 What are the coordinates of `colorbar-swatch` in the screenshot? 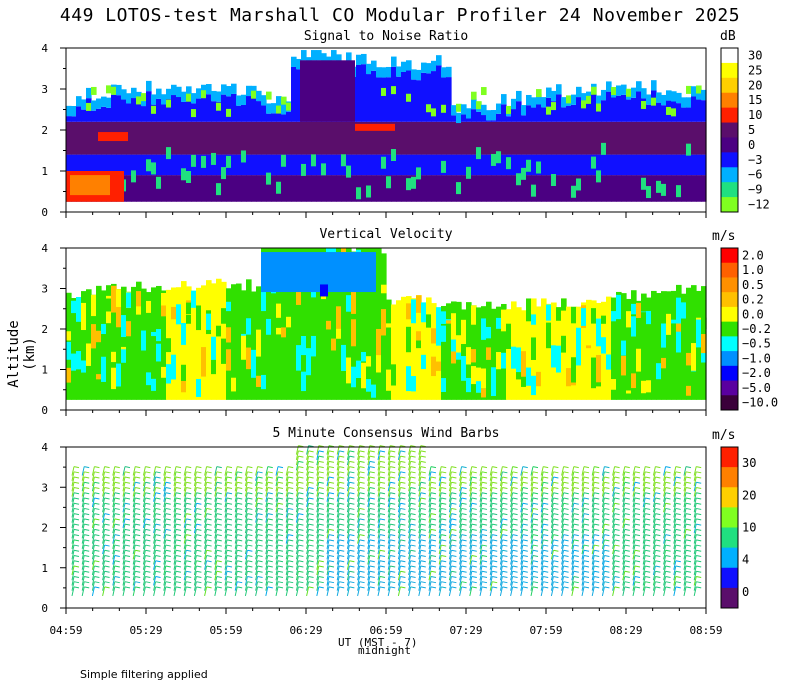 It's located at (729, 300).